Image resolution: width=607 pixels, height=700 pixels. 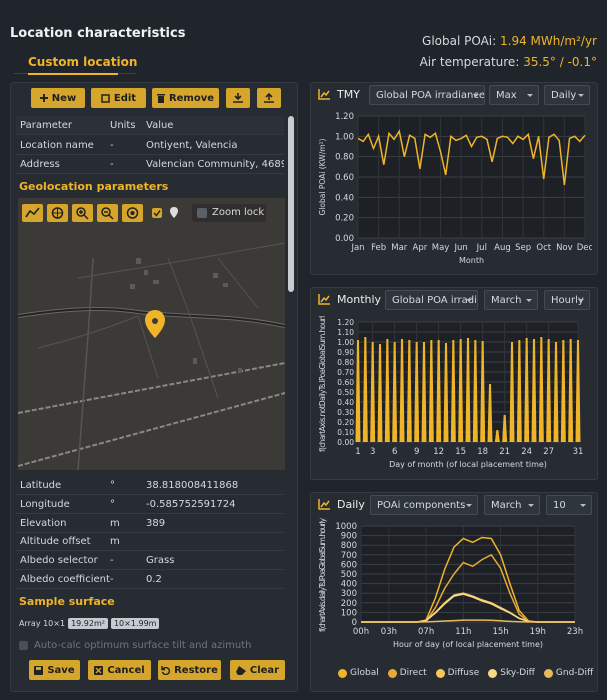 What do you see at coordinates (440, 673) in the screenshot?
I see `legend-swatch` at bounding box center [440, 673].